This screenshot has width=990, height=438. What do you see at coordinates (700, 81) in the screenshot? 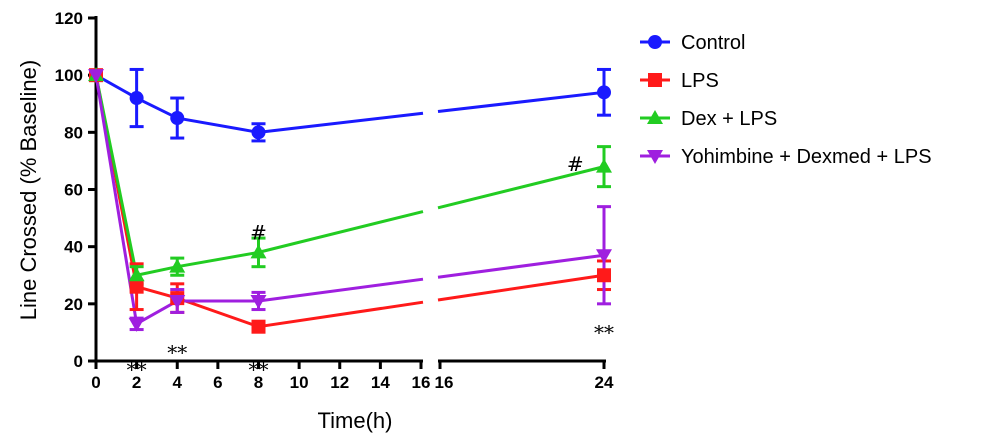
I see `legend-label: LPS` at bounding box center [700, 81].